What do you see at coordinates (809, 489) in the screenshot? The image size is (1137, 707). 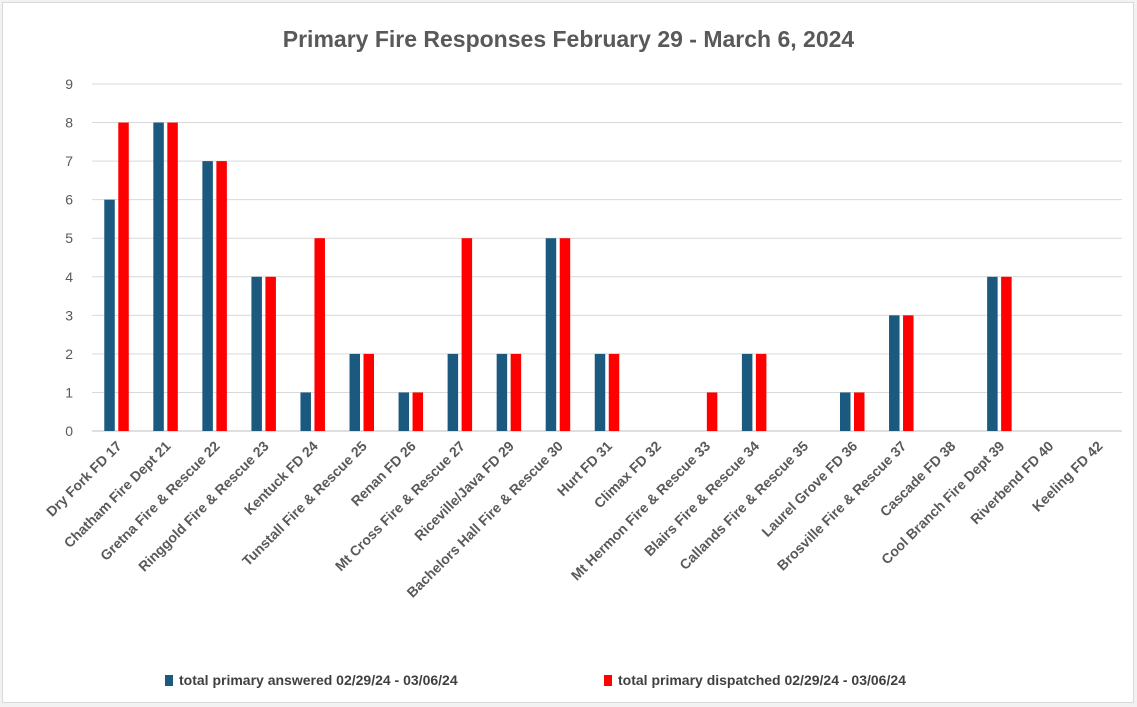 I see `x-tick-label: Laurel Grove FD 36` at bounding box center [809, 489].